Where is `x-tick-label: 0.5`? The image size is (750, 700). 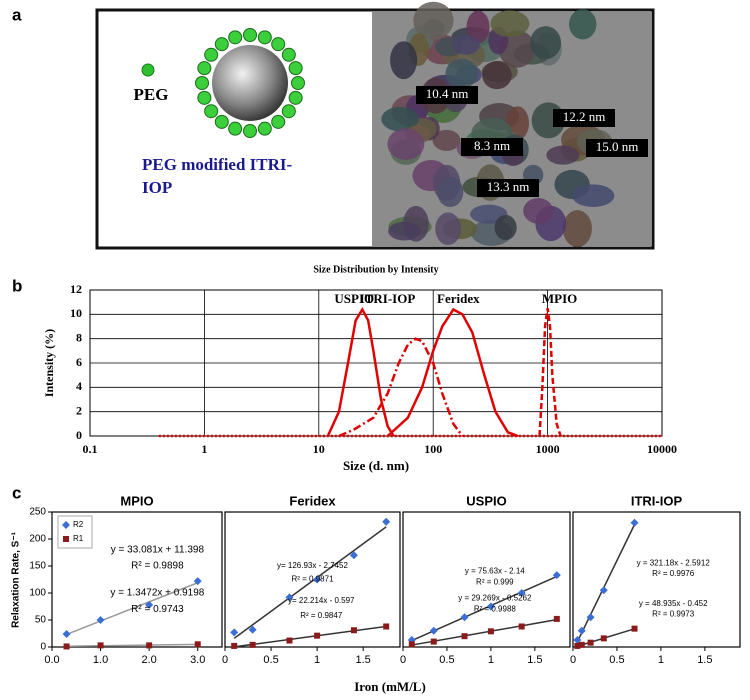
x-tick-label: 0.5 is located at coordinates (446, 660).